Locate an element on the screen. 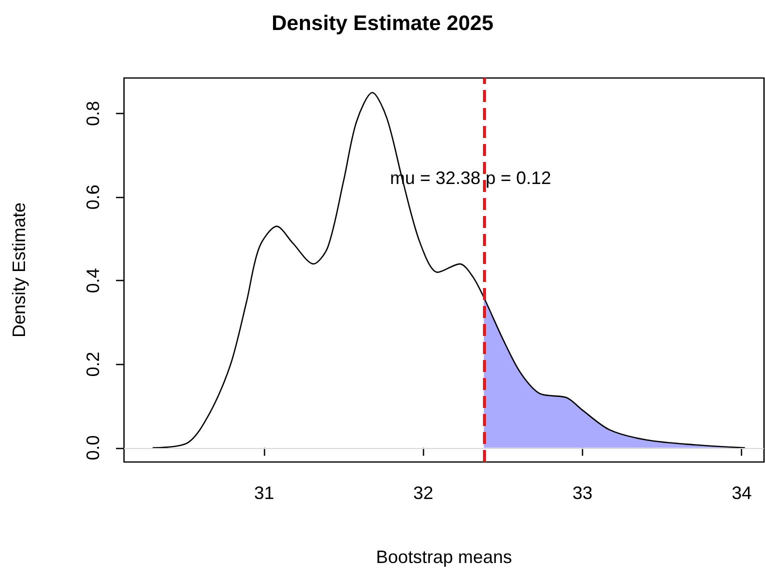 The image size is (765, 584). y-tick-label: 0.4 is located at coordinates (93, 281).